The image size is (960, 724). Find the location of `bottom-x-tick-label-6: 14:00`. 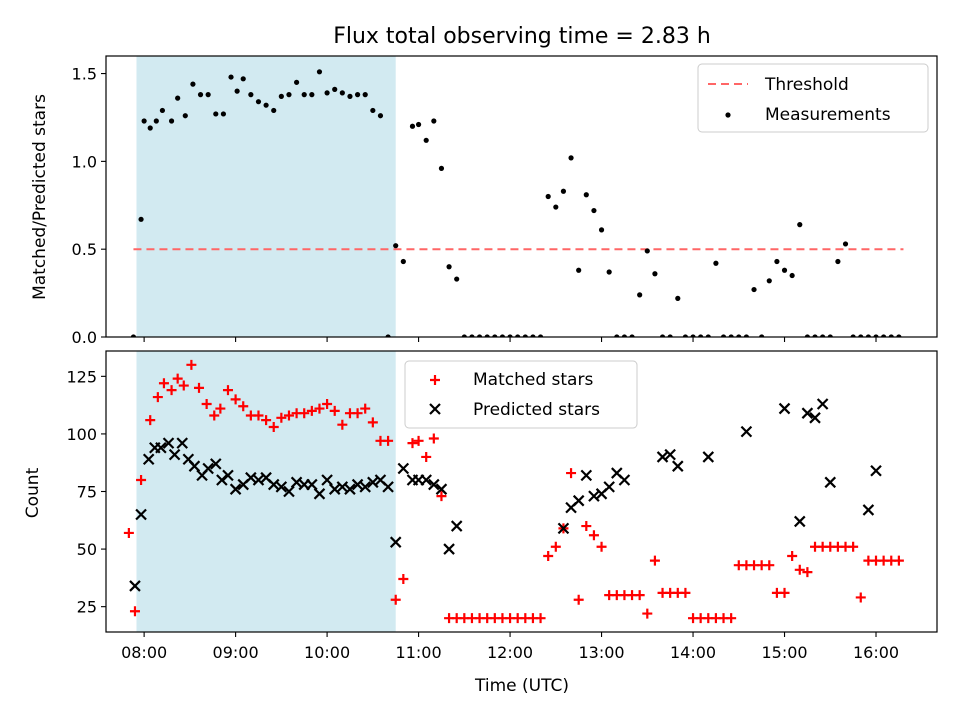

bottom-x-tick-label-6: 14:00 is located at coordinates (693, 652).